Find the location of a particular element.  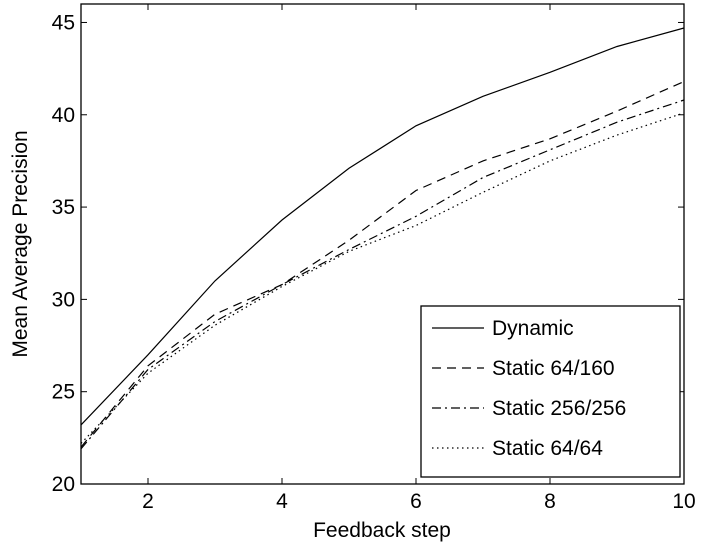

y-tick-label: 25 is located at coordinates (63, 392).